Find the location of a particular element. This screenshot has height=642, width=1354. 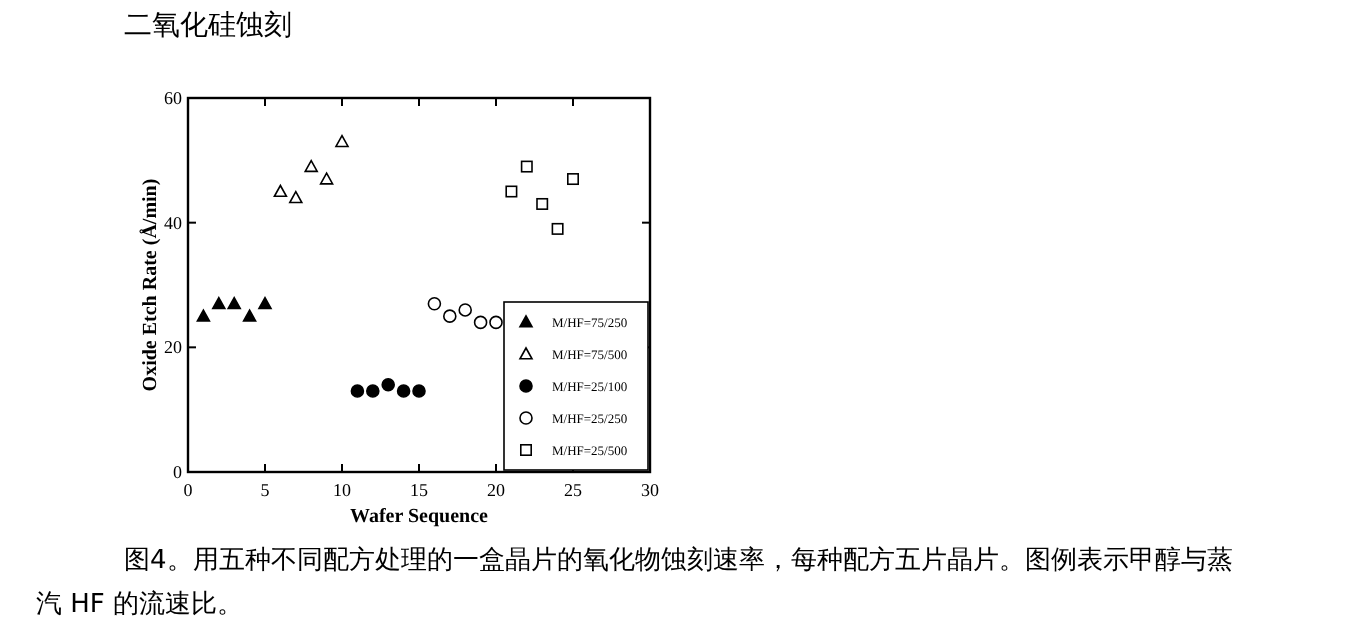

x-tick-label: 15 is located at coordinates (419, 490).